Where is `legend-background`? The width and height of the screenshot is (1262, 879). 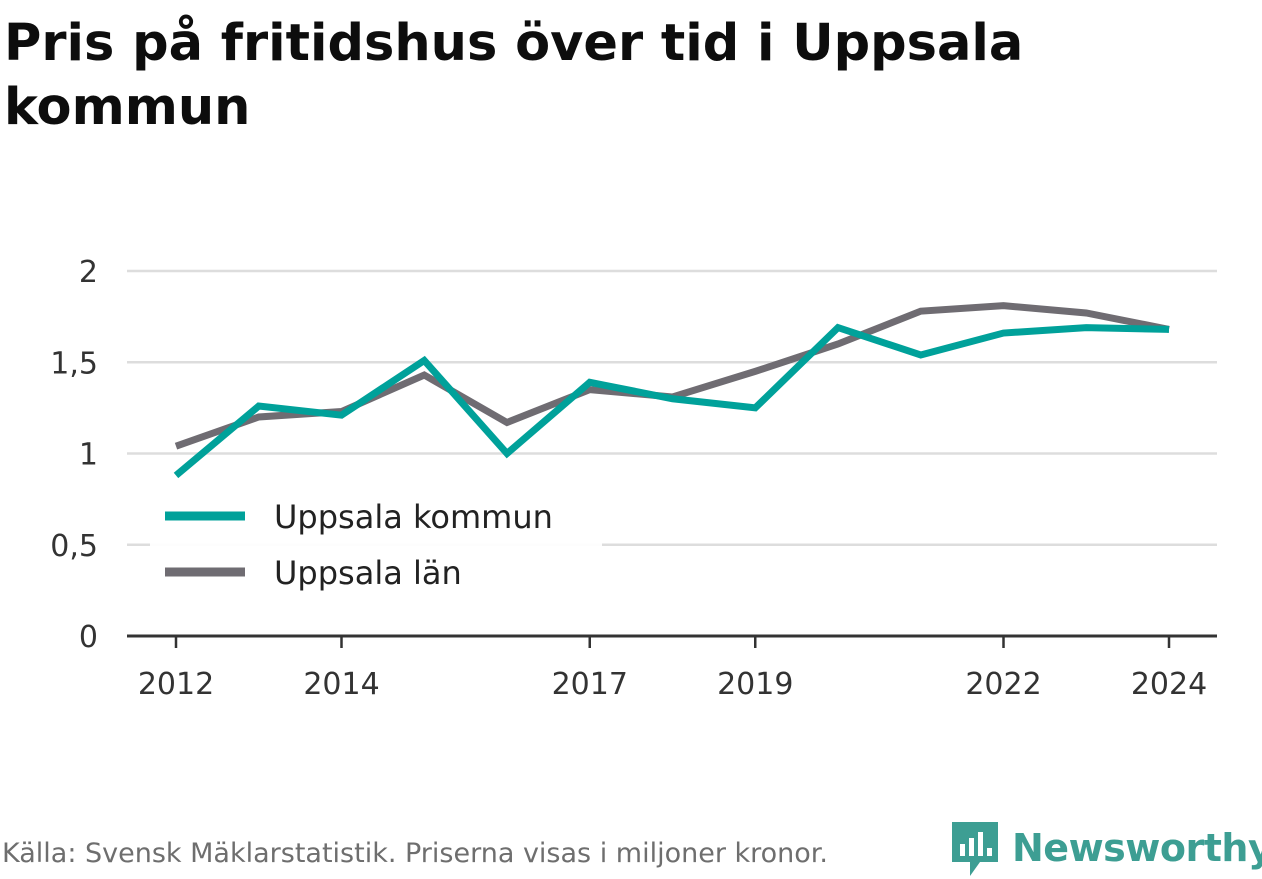
legend-background is located at coordinates (376, 547).